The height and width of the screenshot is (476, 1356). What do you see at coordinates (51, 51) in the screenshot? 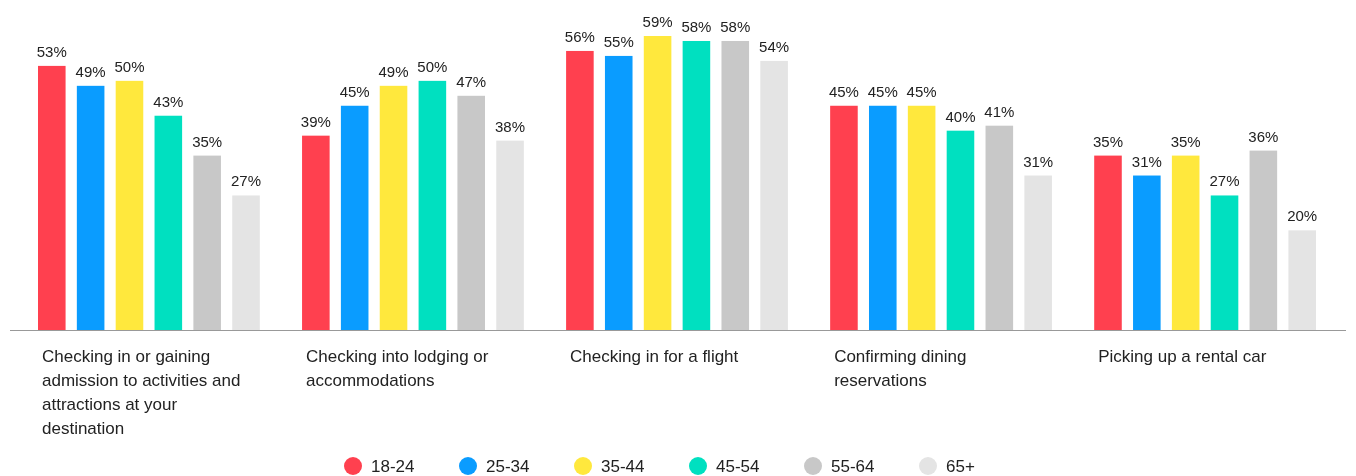
I see `data-label: 53%` at bounding box center [51, 51].